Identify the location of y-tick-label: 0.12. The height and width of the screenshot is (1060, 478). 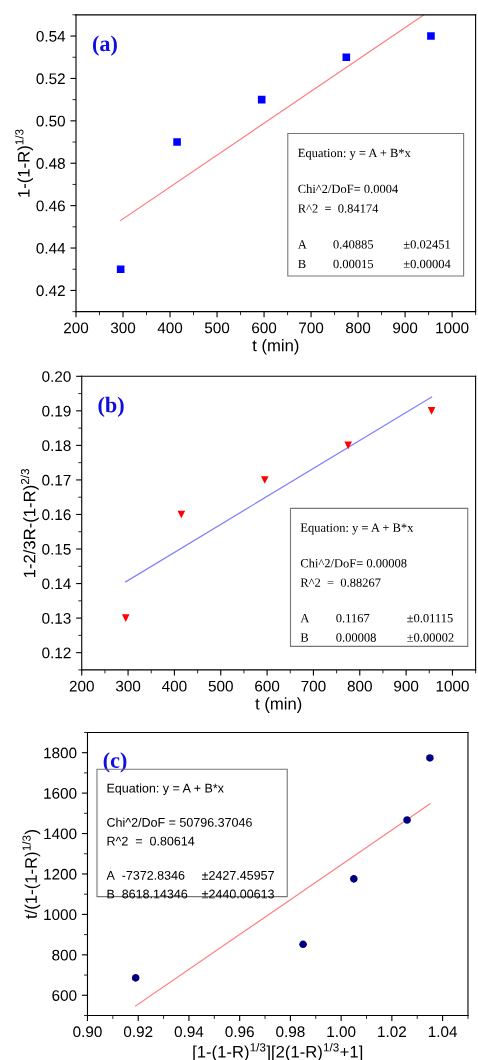
(56, 653).